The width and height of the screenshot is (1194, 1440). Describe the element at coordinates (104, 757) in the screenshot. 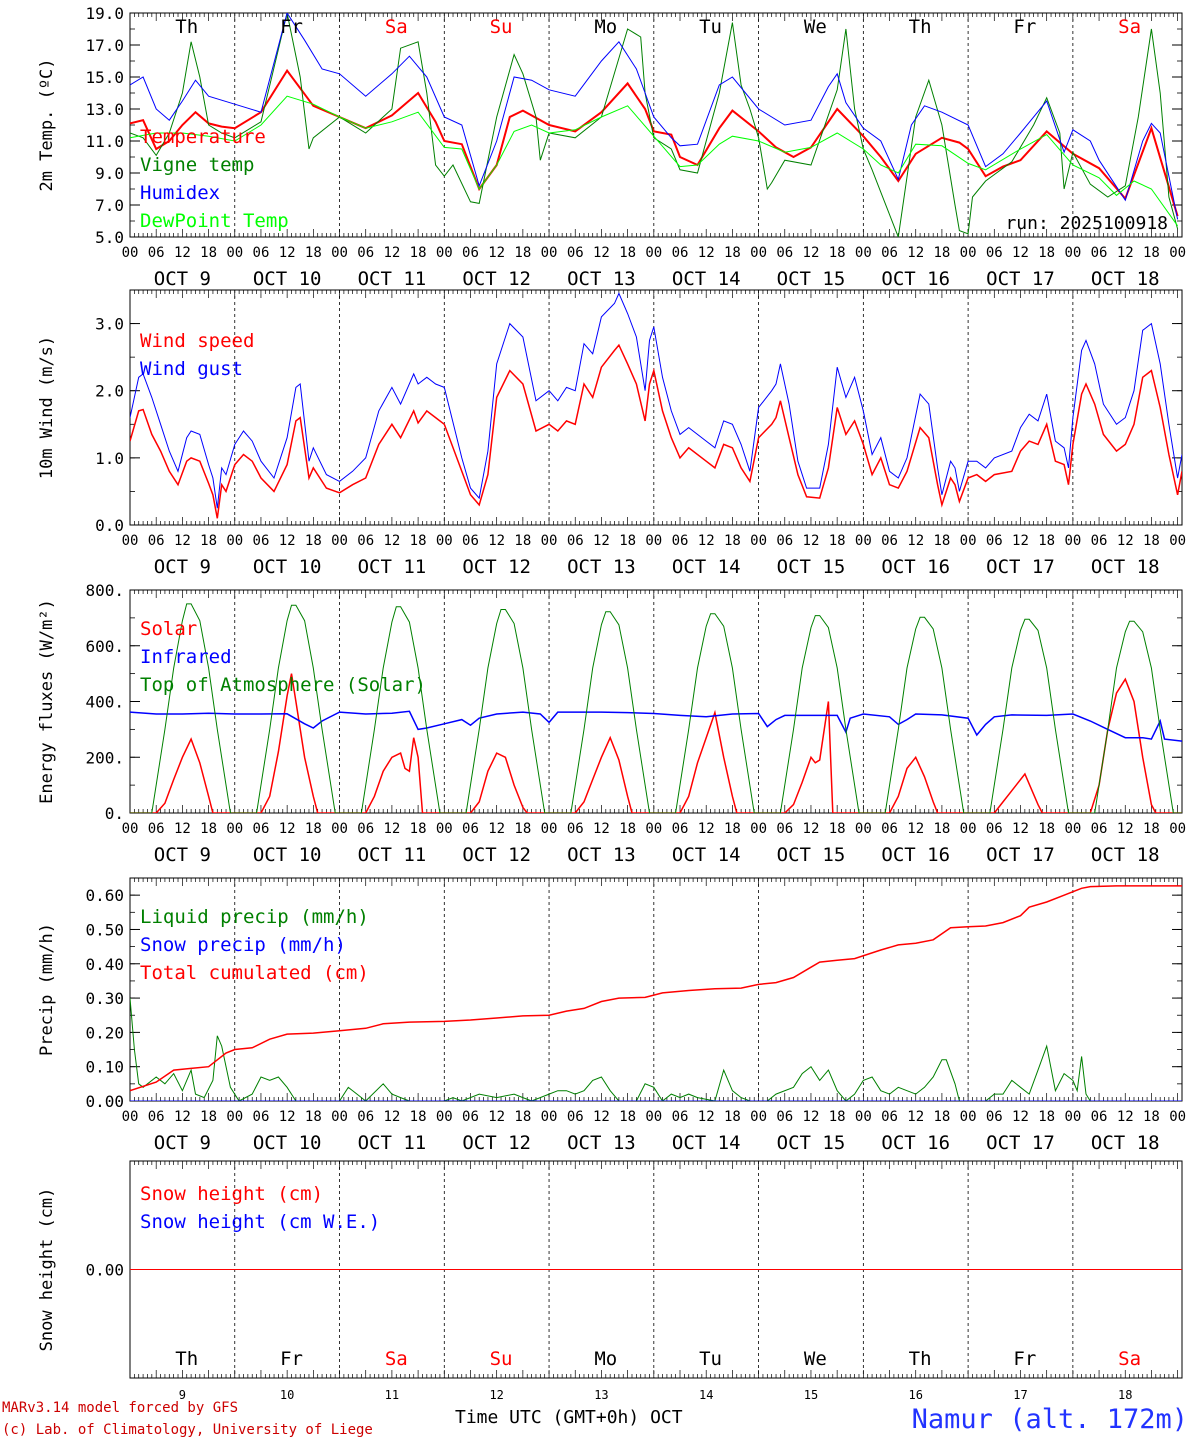

I see `y-tick-label: 200.` at that location.